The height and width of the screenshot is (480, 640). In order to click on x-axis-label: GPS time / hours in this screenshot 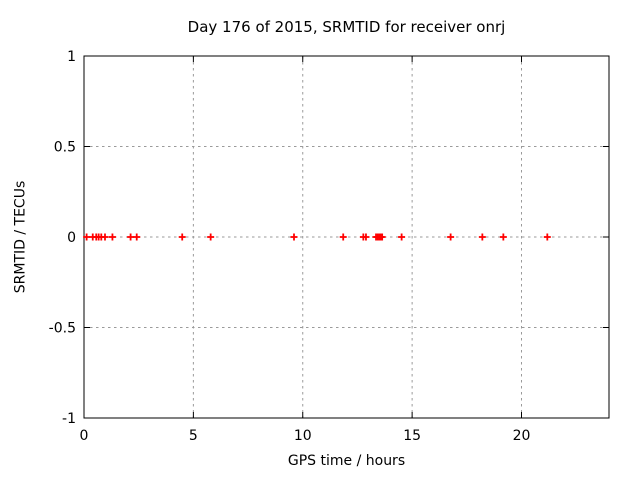, I will do `click(346, 461)`.